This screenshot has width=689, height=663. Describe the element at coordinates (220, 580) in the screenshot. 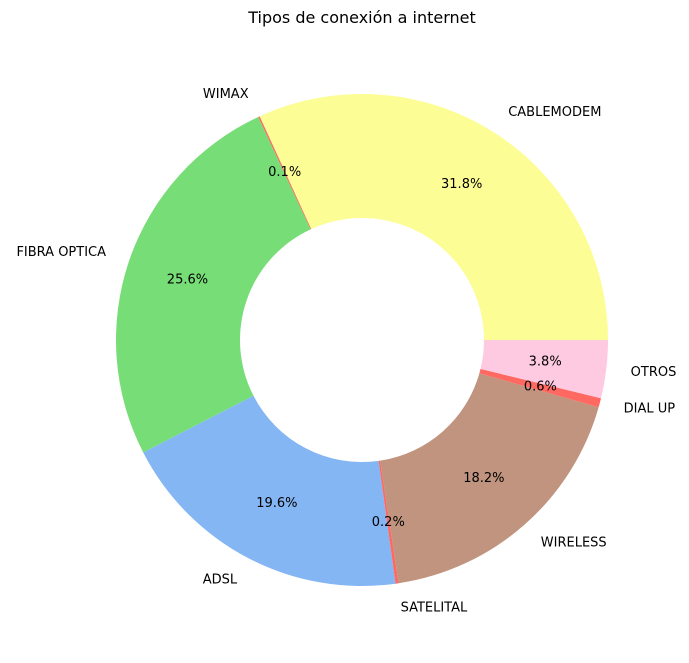

I see `category-label-adsl: ADSL` at that location.